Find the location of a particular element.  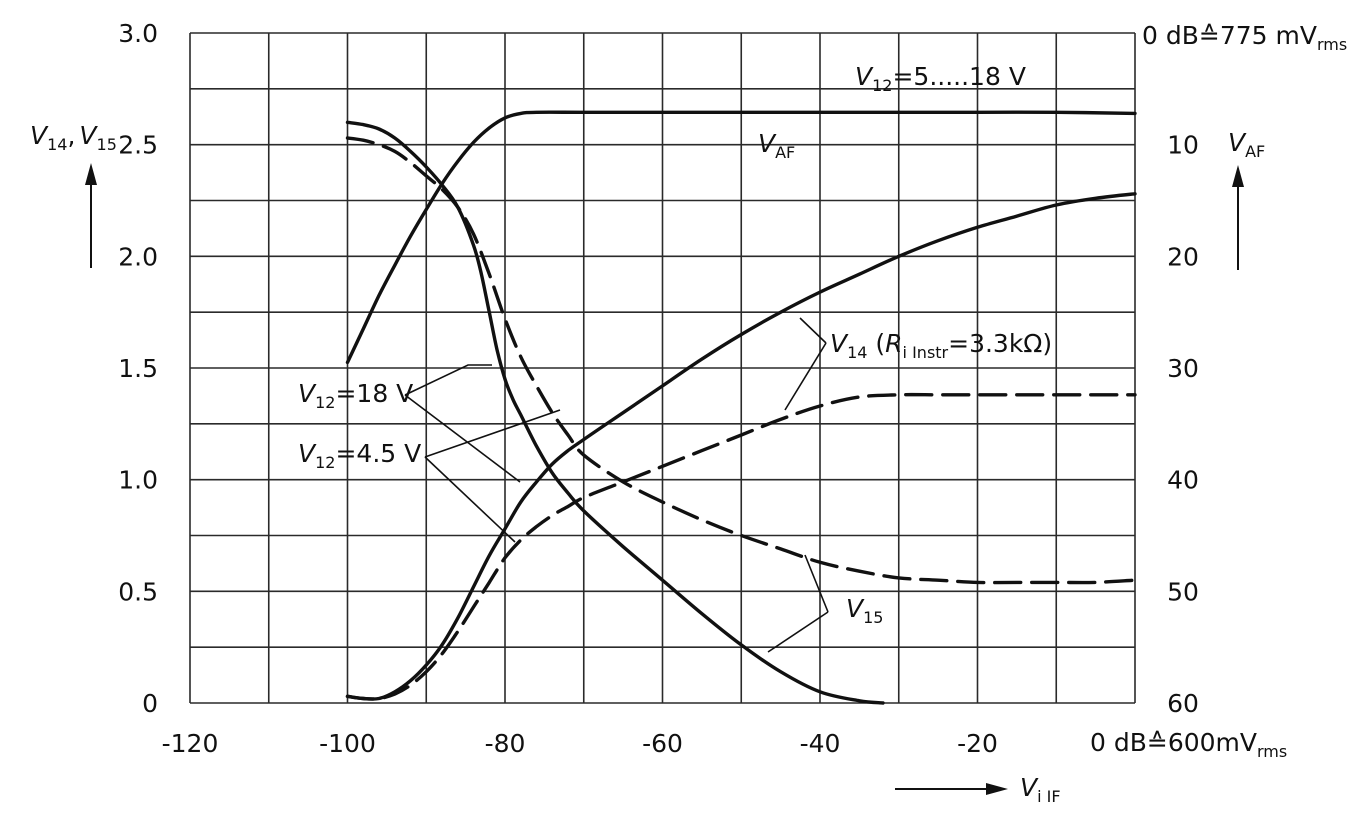

v15-annotation: V15 is located at coordinates (864, 610).